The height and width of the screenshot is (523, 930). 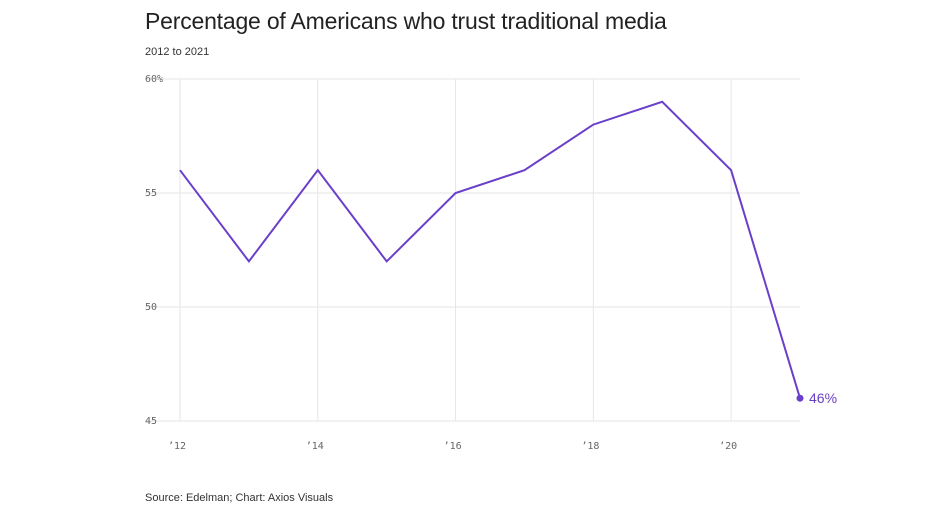 I want to click on x-tick-label: ’12, so click(x=177, y=446).